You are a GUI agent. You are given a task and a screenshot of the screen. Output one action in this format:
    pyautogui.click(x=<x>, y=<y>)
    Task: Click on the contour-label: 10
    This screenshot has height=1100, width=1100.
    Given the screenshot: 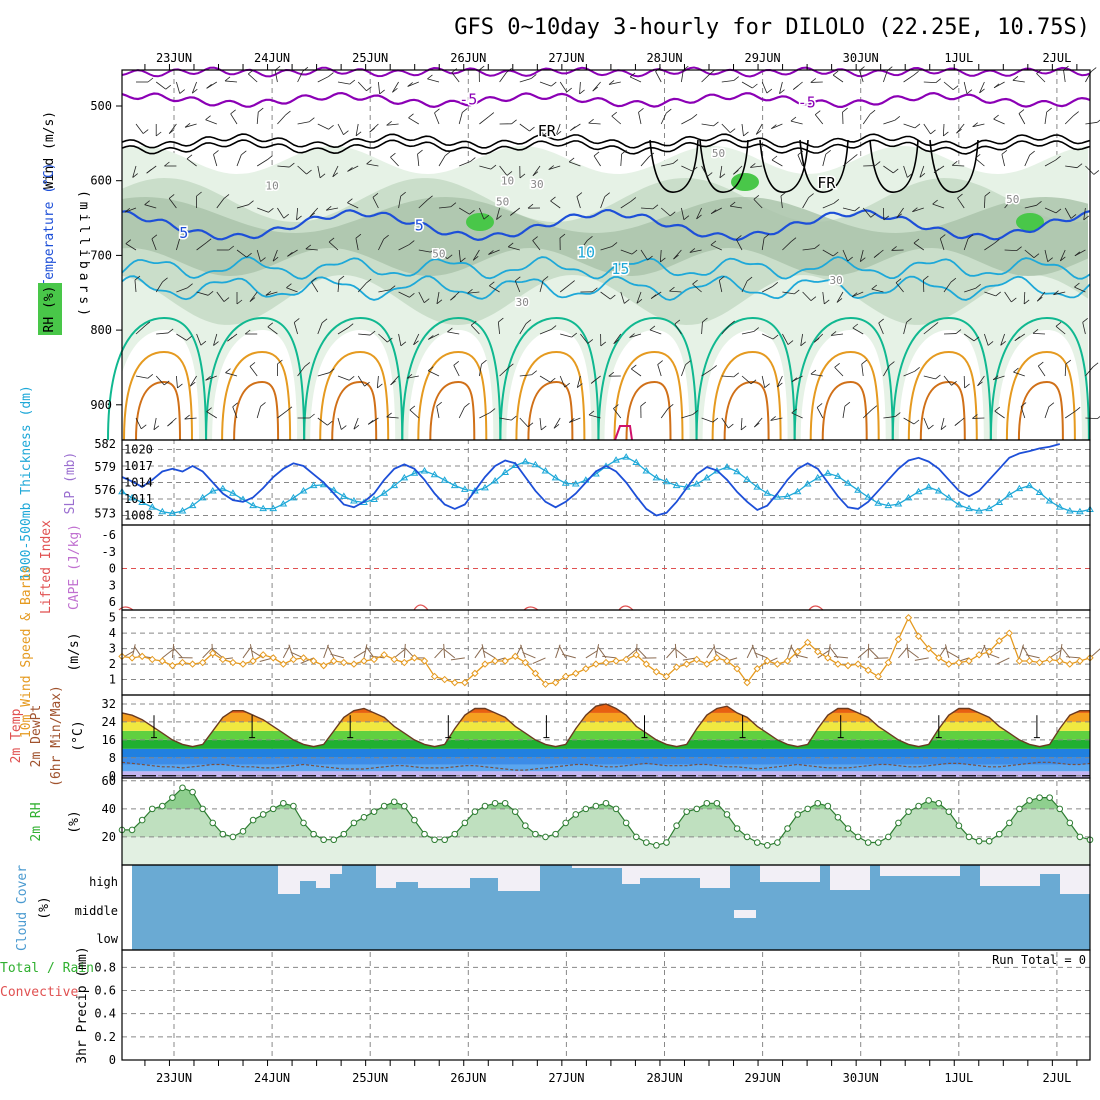 What is the action you would take?
    pyautogui.click(x=507, y=180)
    